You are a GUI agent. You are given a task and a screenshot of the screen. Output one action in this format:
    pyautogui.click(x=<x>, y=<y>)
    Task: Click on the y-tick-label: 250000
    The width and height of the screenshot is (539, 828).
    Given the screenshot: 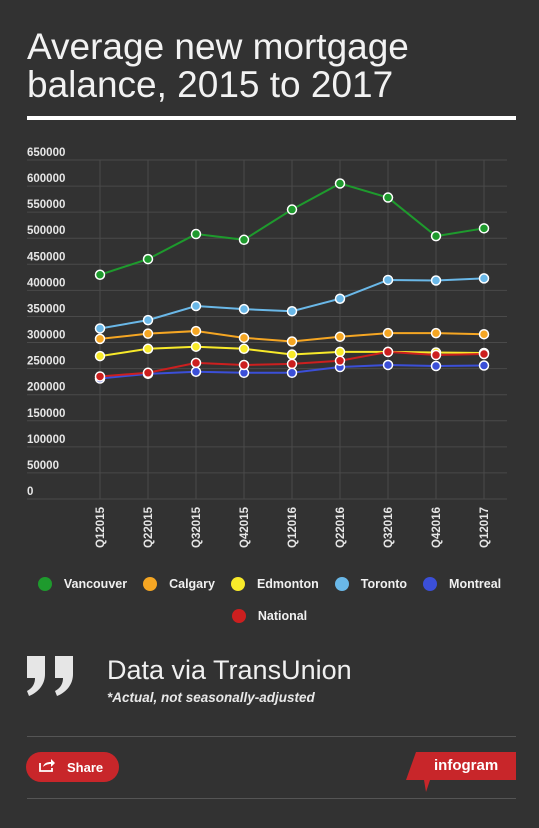 What is the action you would take?
    pyautogui.click(x=46, y=362)
    